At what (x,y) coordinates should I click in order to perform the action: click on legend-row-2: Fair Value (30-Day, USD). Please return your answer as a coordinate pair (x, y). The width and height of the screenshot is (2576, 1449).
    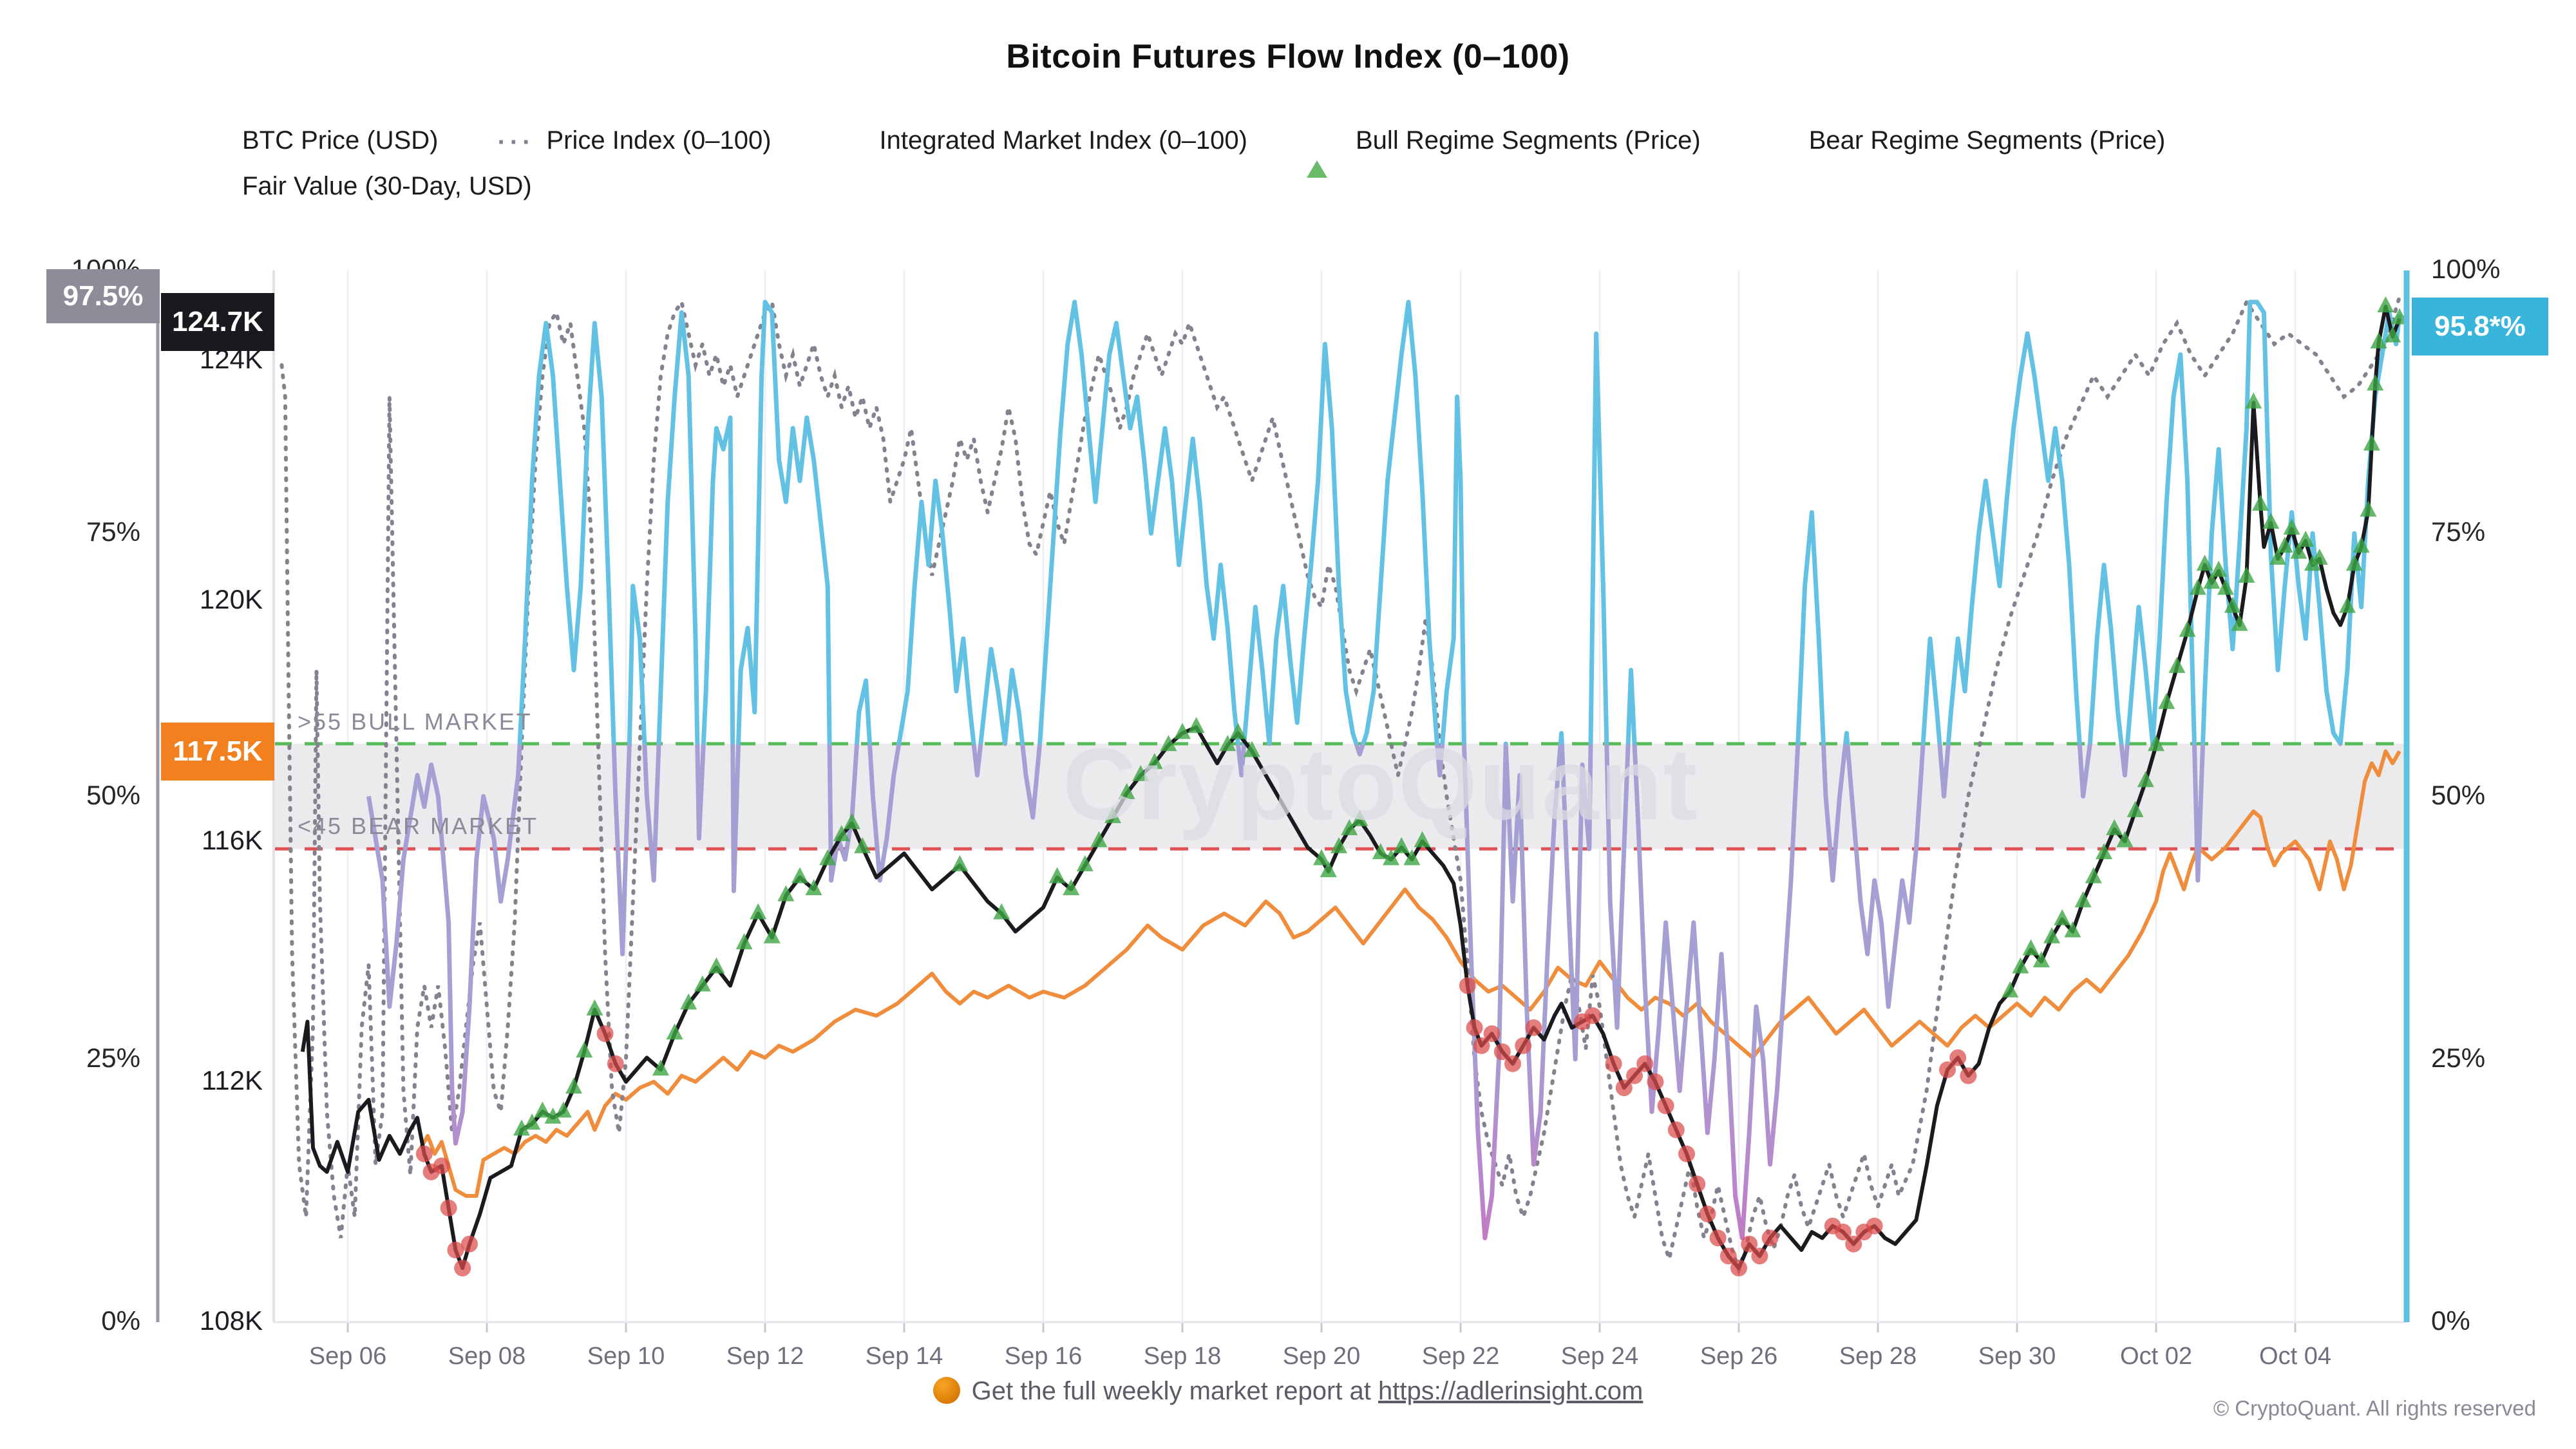
    Looking at the image, I should click on (1304, 186).